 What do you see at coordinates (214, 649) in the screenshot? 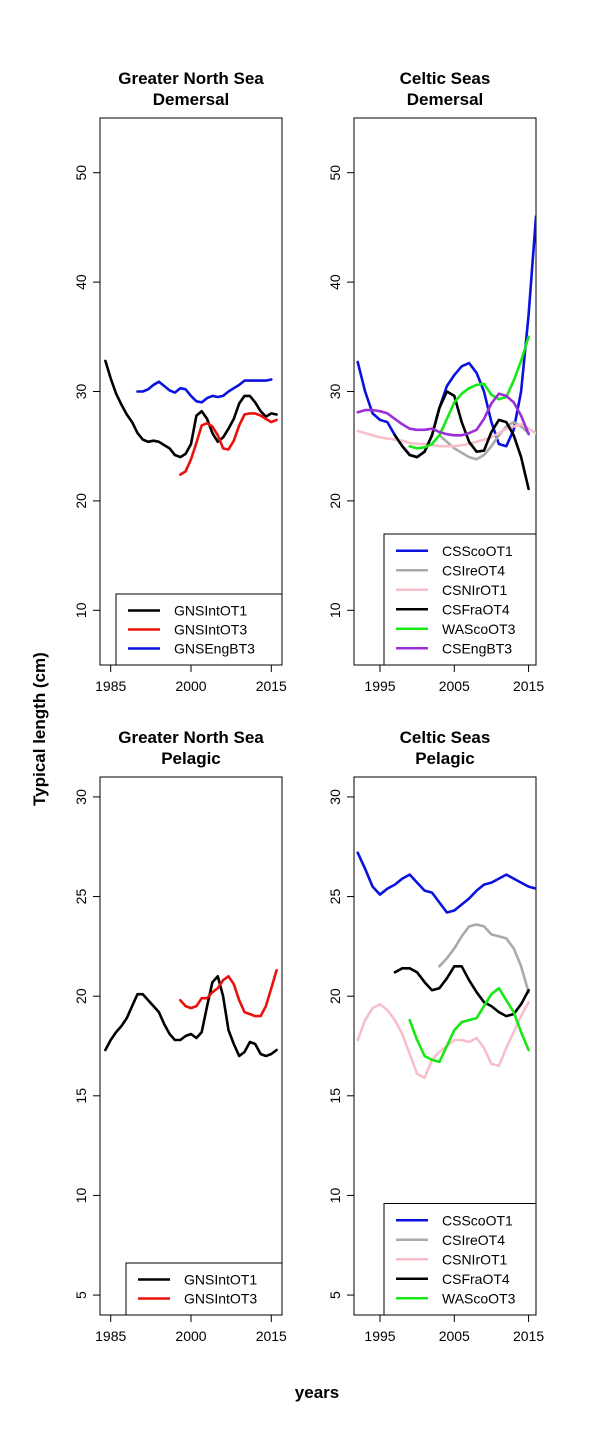
I see `legend-label: GNSEngBT3` at bounding box center [214, 649].